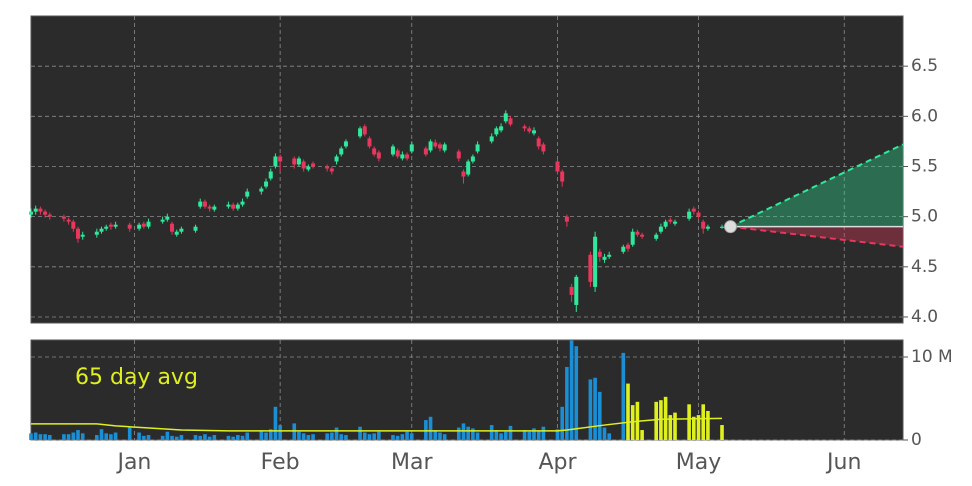 This screenshot has height=486, width=972. What do you see at coordinates (924, 166) in the screenshot?
I see `y-tick-label: 5.5` at bounding box center [924, 166].